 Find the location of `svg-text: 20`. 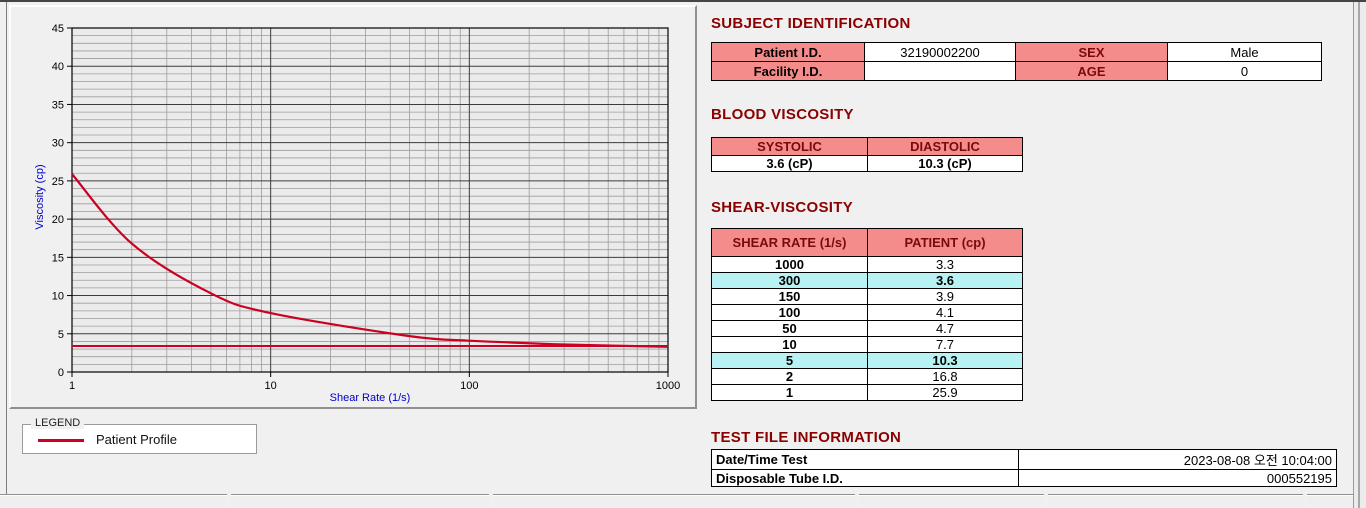

svg-text: 20 is located at coordinates (58, 220).